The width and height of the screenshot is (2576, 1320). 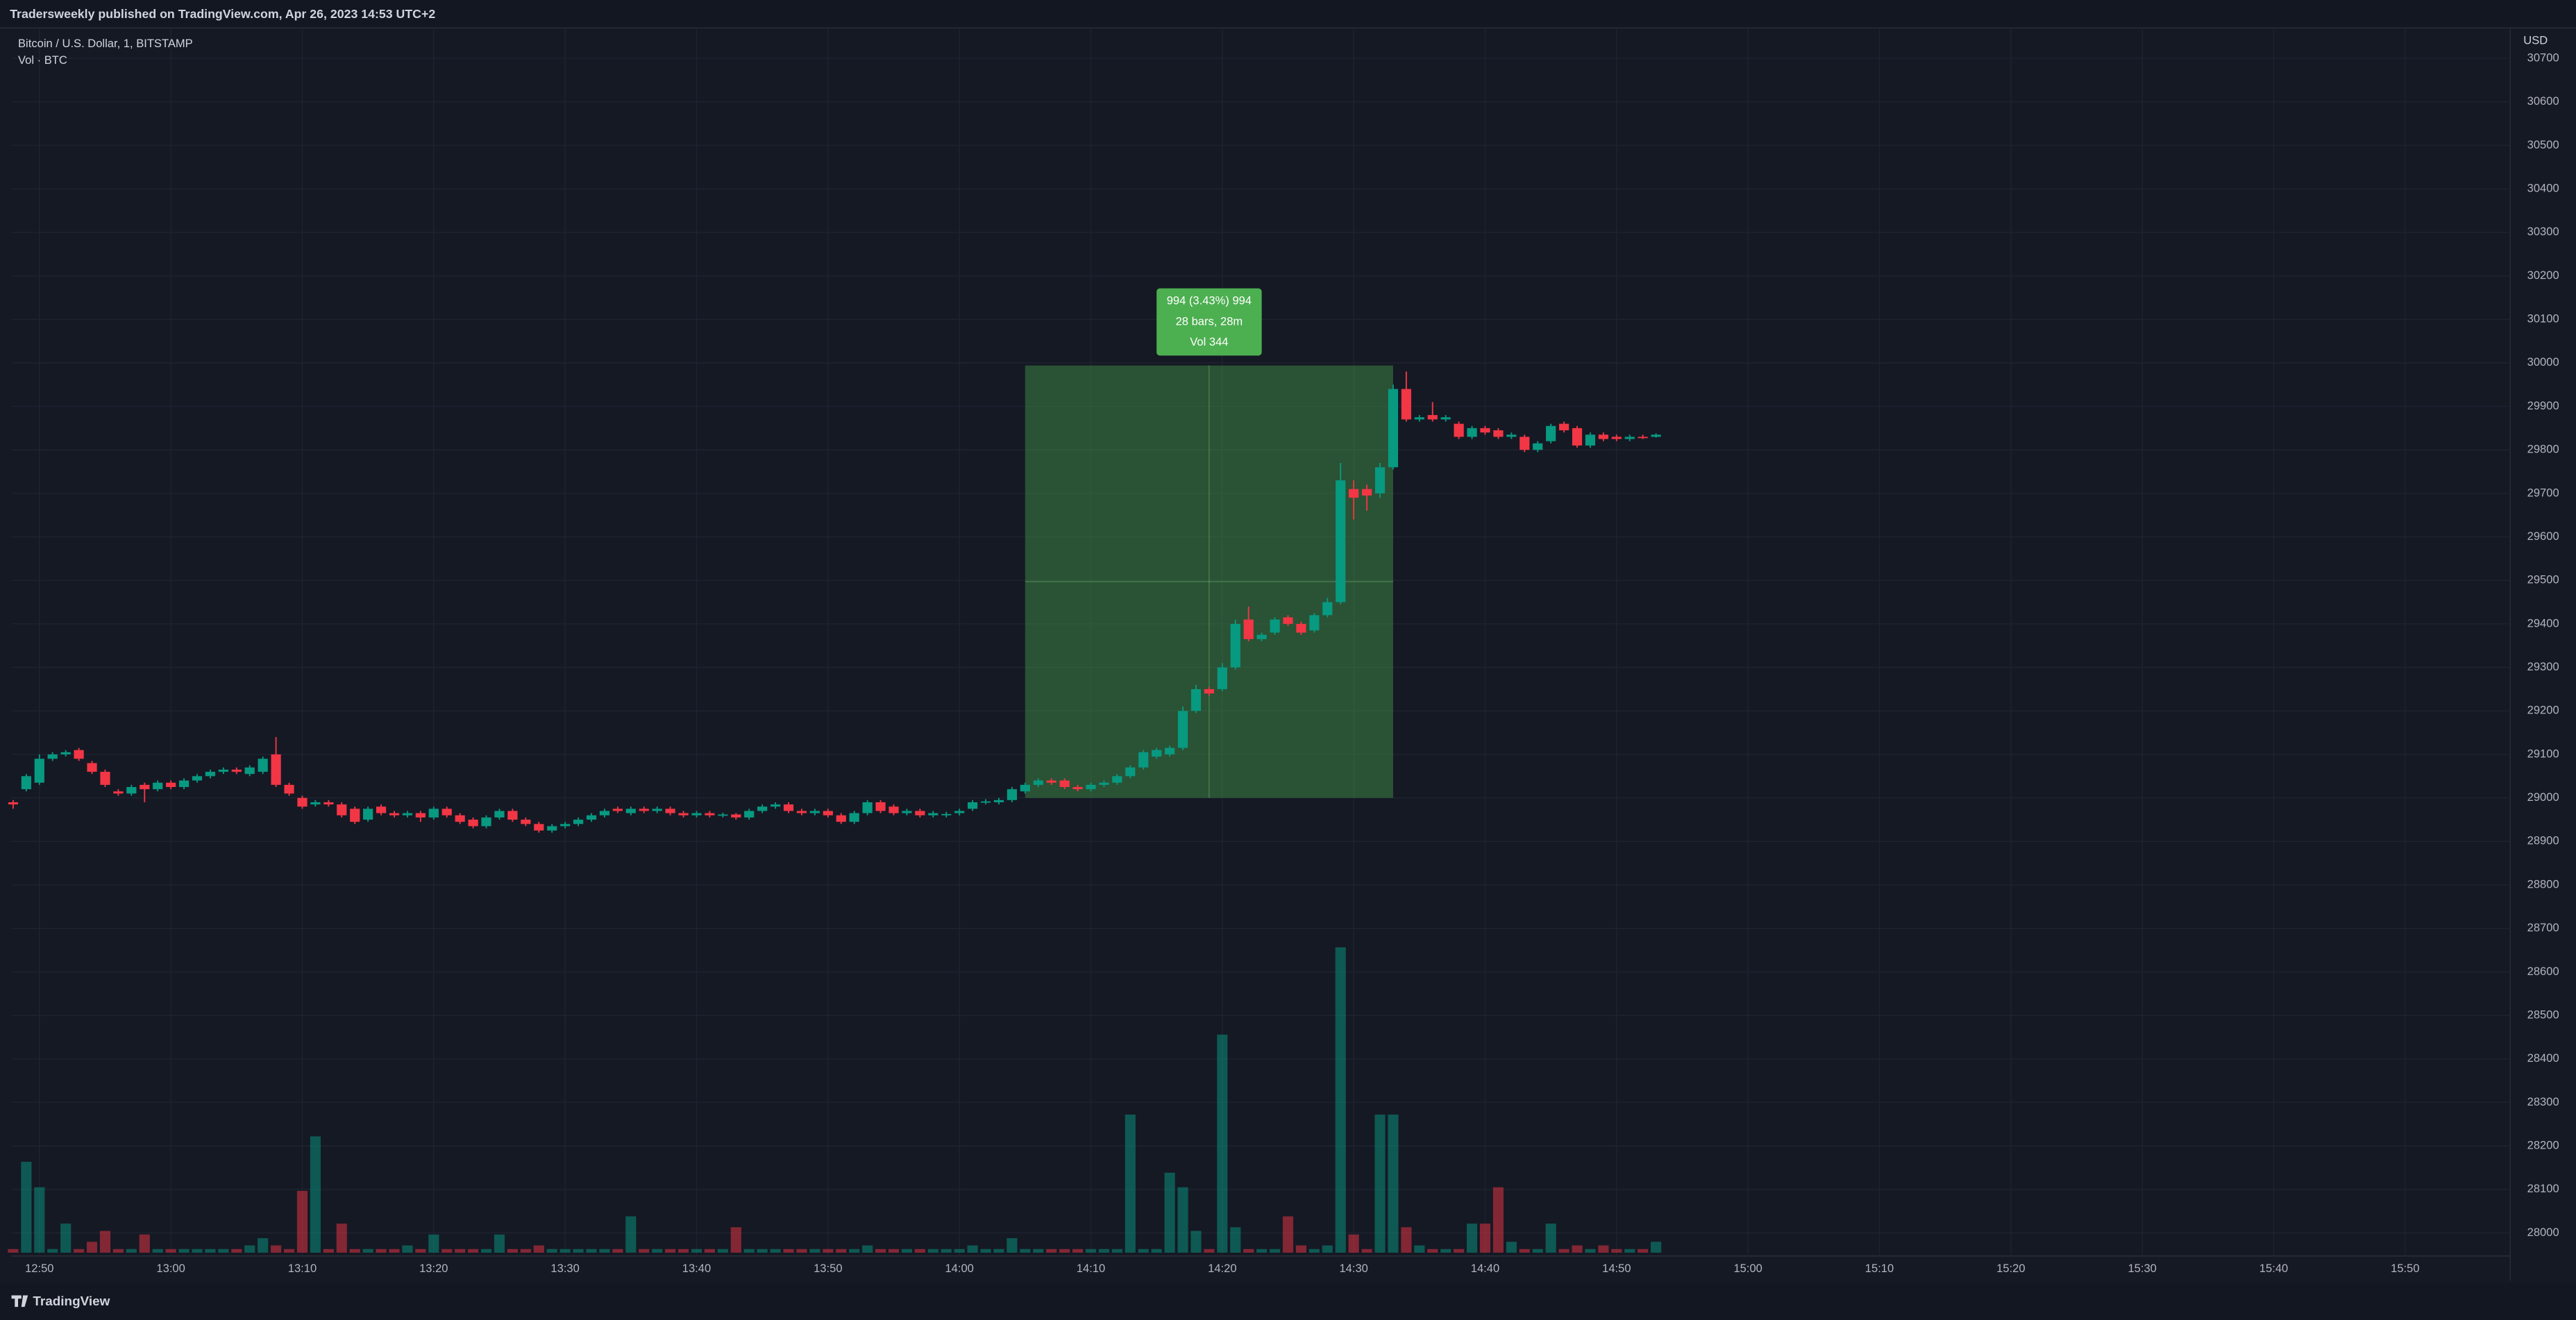 What do you see at coordinates (2543, 536) in the screenshot?
I see `y-tick-label: 29600` at bounding box center [2543, 536].